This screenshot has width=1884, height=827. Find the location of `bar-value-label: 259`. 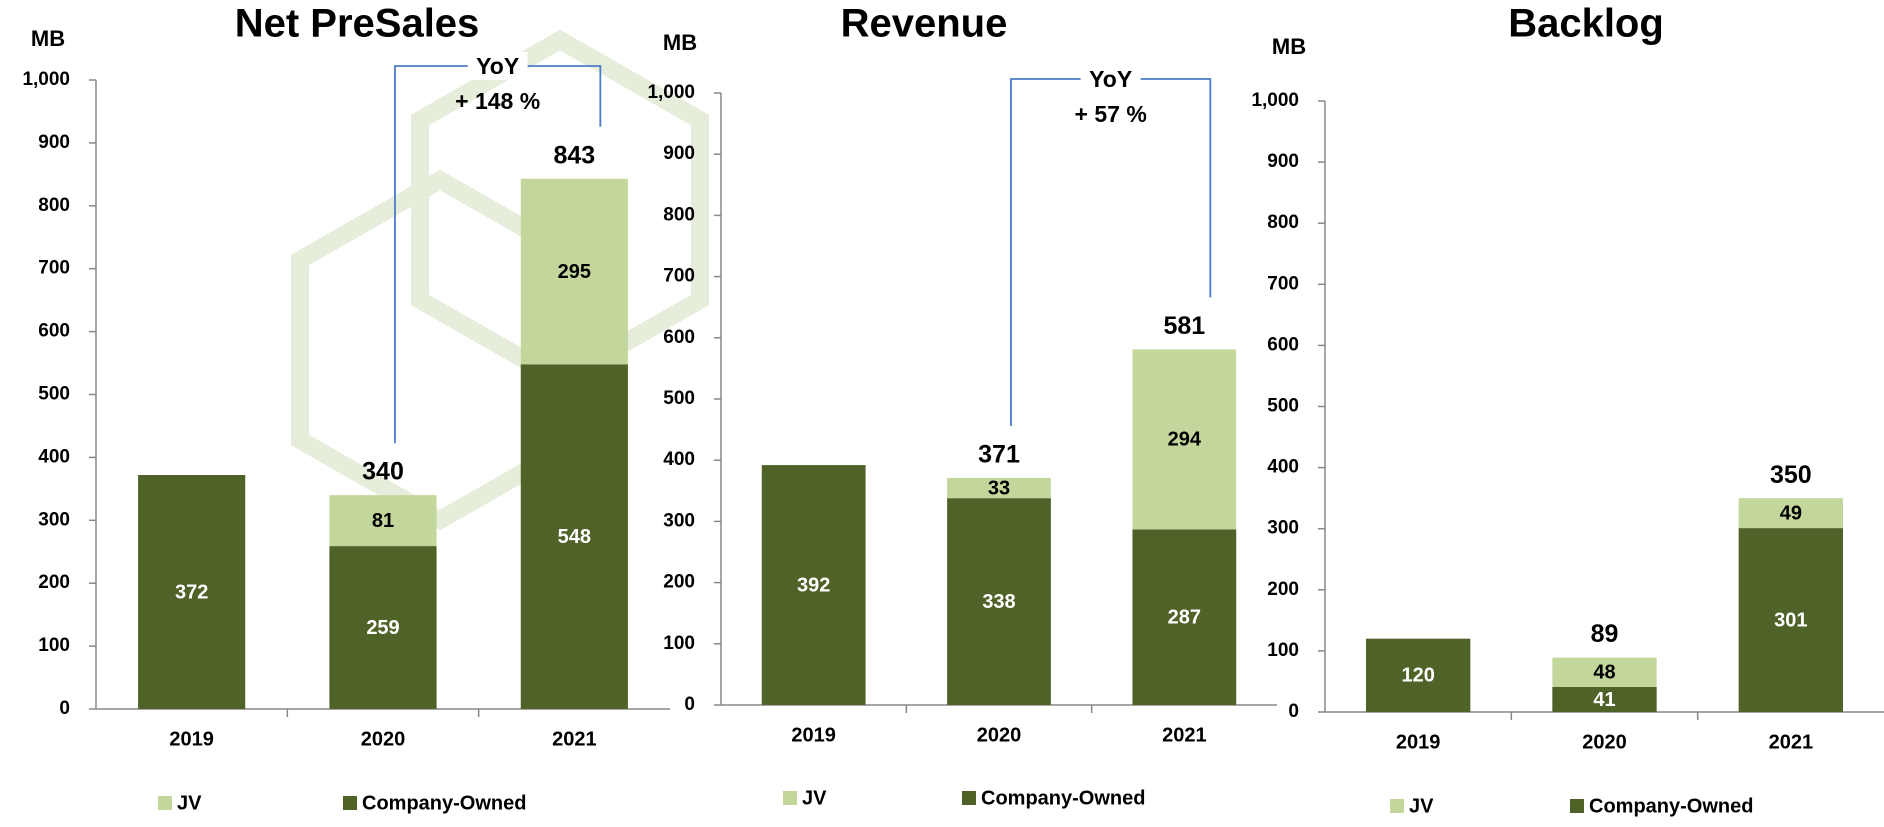

bar-value-label: 259 is located at coordinates (382, 628).